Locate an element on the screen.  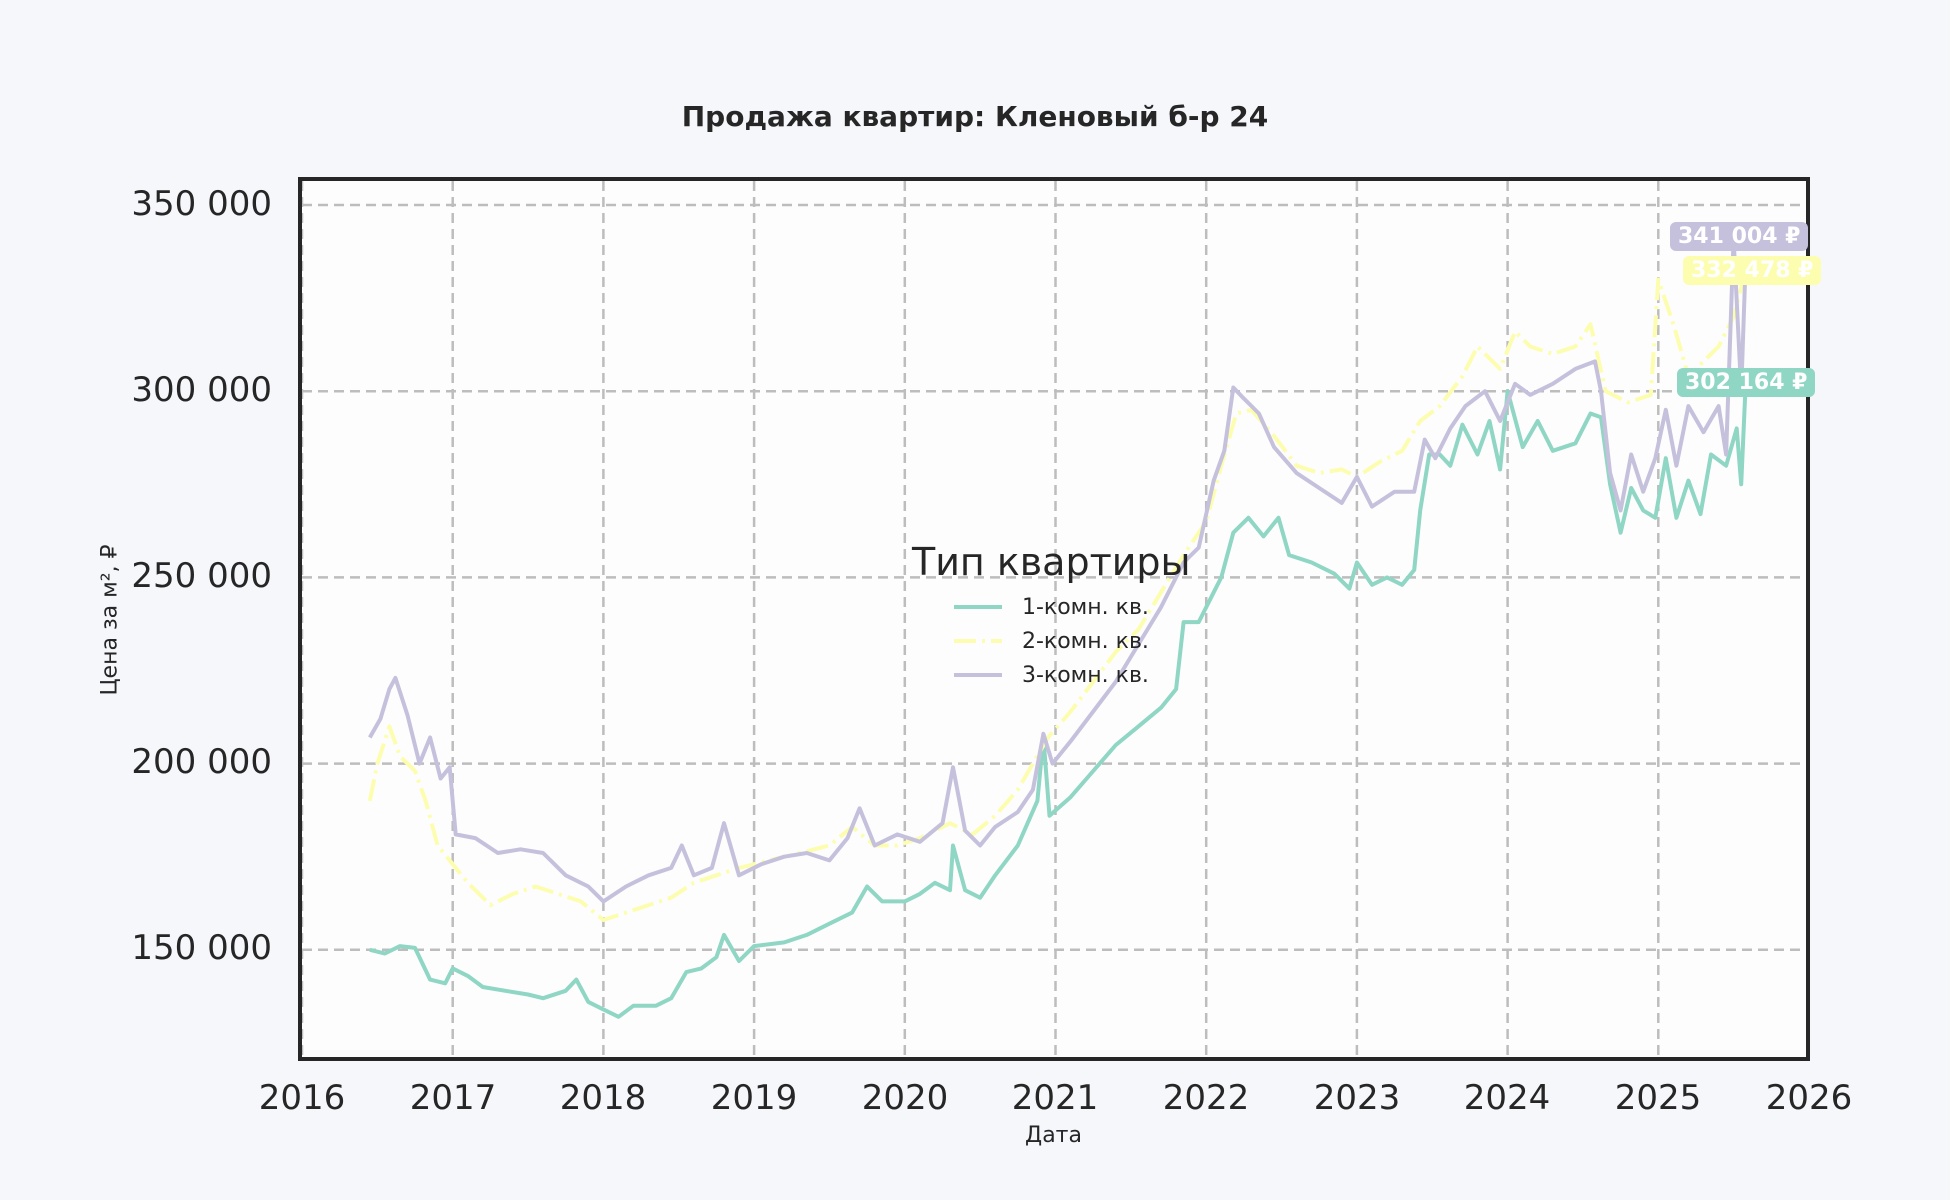
x-tick-2026: 2026 is located at coordinates (1809, 1098).